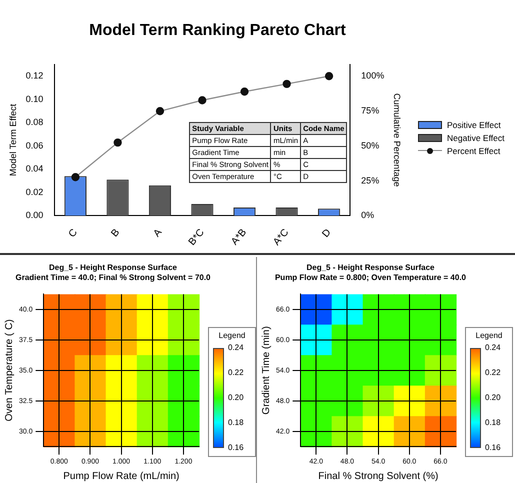 This screenshot has height=483, width=515. Describe the element at coordinates (475, 137) in the screenshot. I see `legend-label: Negative Effect` at that location.